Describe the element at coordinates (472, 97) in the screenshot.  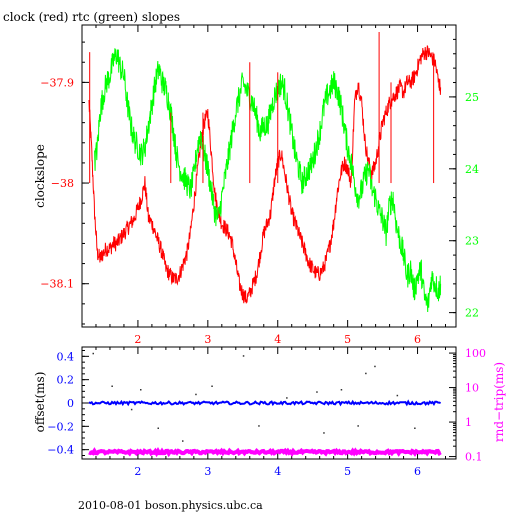
I see `y-tick-label-right: 25` at that location.